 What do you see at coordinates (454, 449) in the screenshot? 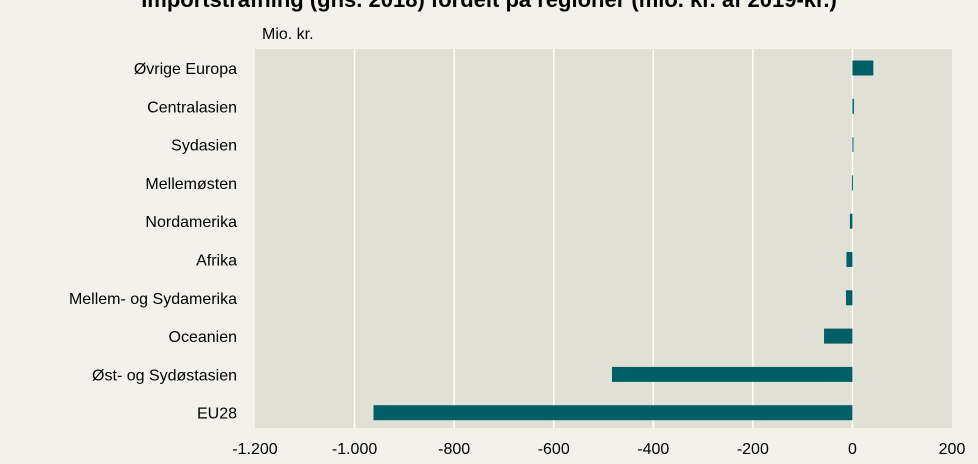
I see `x-tick-label: -800` at bounding box center [454, 449].